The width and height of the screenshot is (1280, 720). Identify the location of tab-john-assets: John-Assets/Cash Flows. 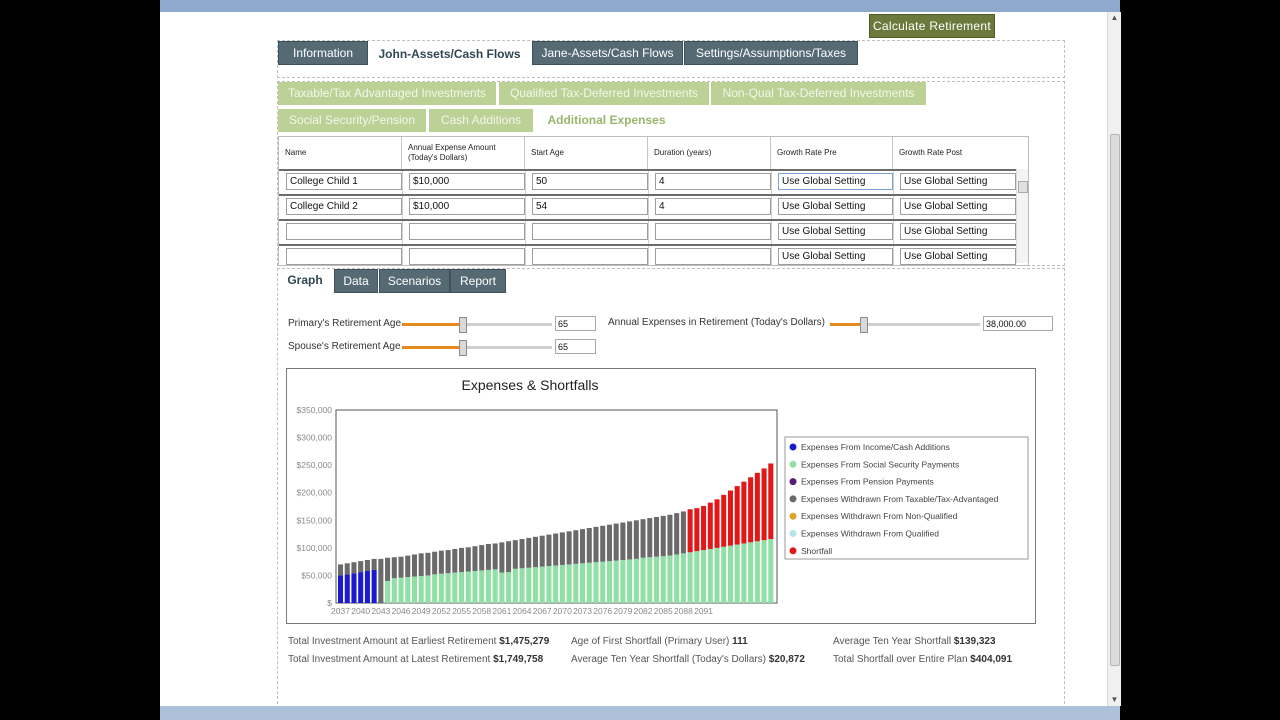
(449, 54).